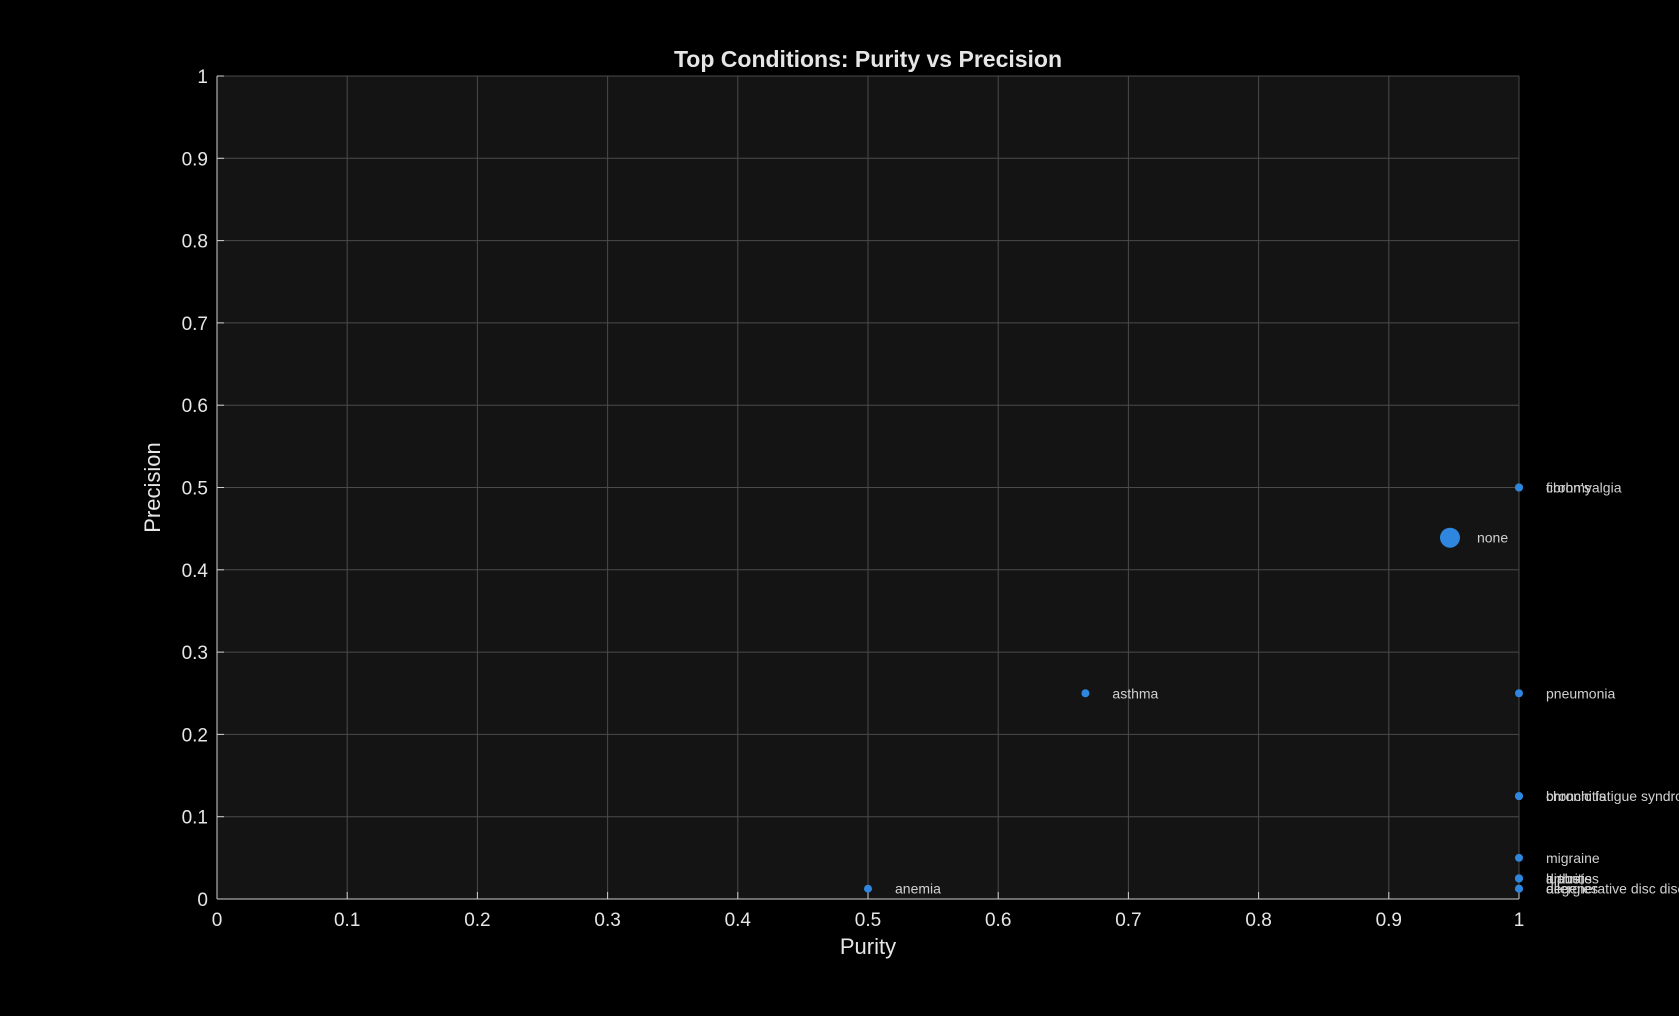 This screenshot has width=1679, height=1016. I want to click on point-label: none, so click(1492, 538).